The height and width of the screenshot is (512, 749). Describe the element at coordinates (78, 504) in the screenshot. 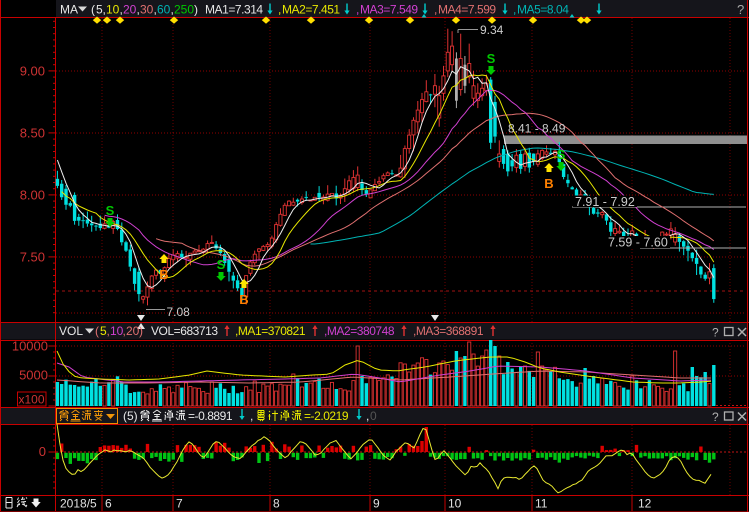

I see `svg-text: 2018/5` at that location.